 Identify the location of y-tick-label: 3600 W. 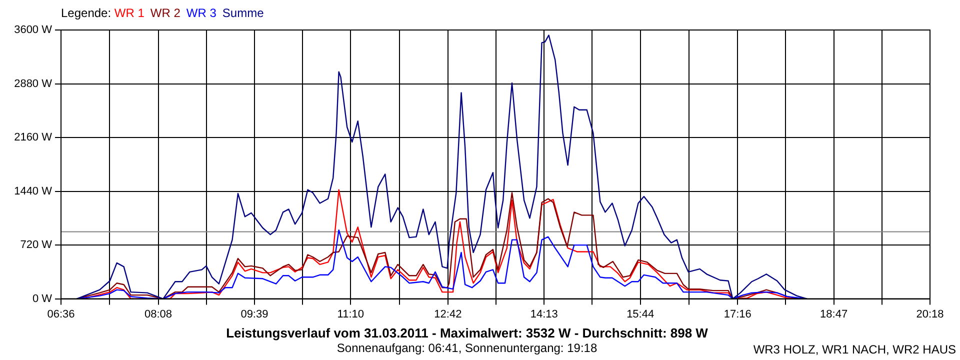
(33, 30).